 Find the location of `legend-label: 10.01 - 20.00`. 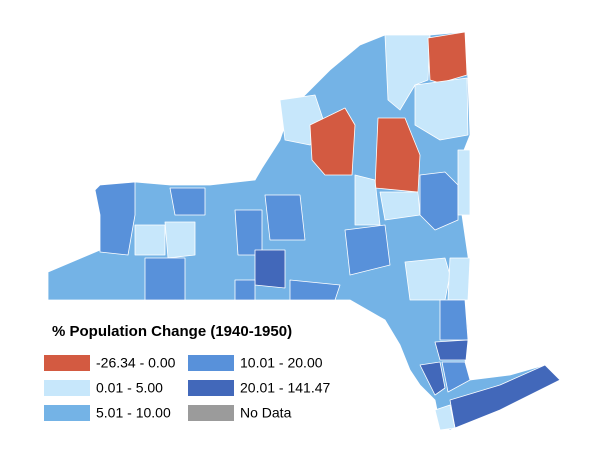

legend-label: 10.01 - 20.00 is located at coordinates (281, 363).